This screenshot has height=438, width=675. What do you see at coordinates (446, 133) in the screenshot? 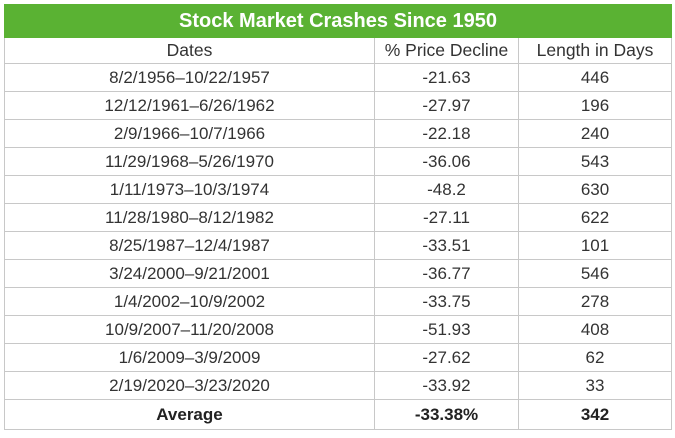
I see `cell-price-decline: -22.18` at bounding box center [446, 133].